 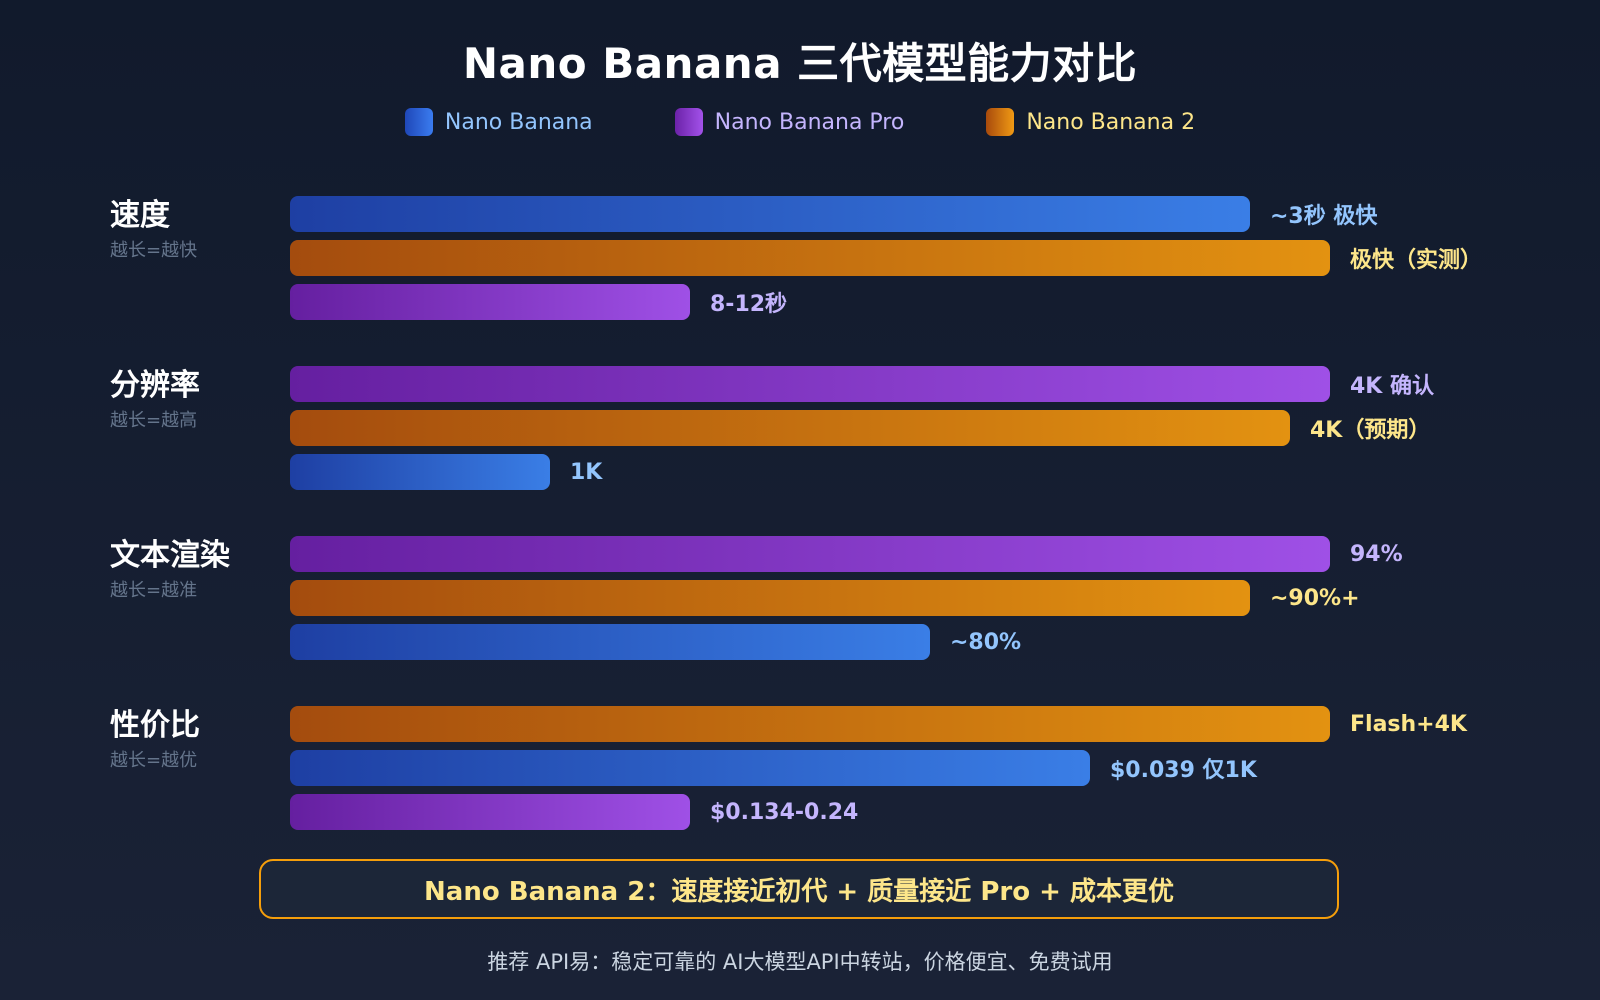 What do you see at coordinates (688, 122) in the screenshot?
I see `legend-swatch-purple` at bounding box center [688, 122].